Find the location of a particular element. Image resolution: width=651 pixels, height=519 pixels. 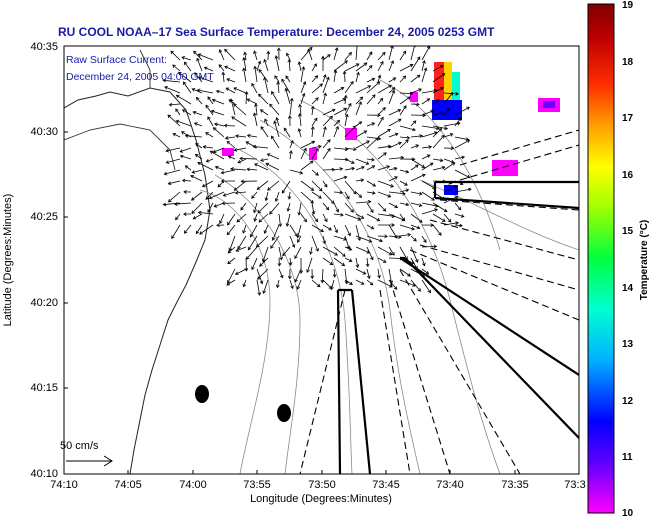

colorbar-tick-label: 12 is located at coordinates (628, 401).